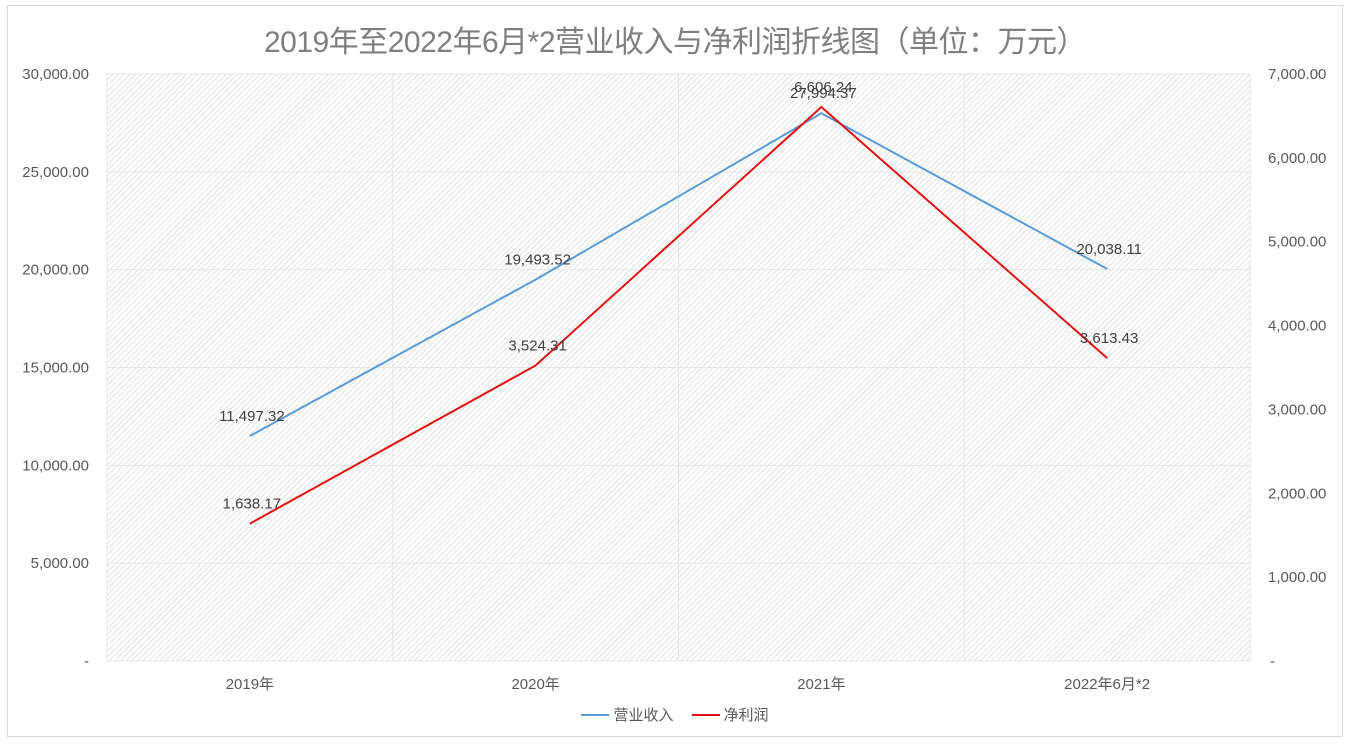 This screenshot has width=1350, height=746. I want to click on left-axis-tick-label: 25,000.00, so click(55, 172).